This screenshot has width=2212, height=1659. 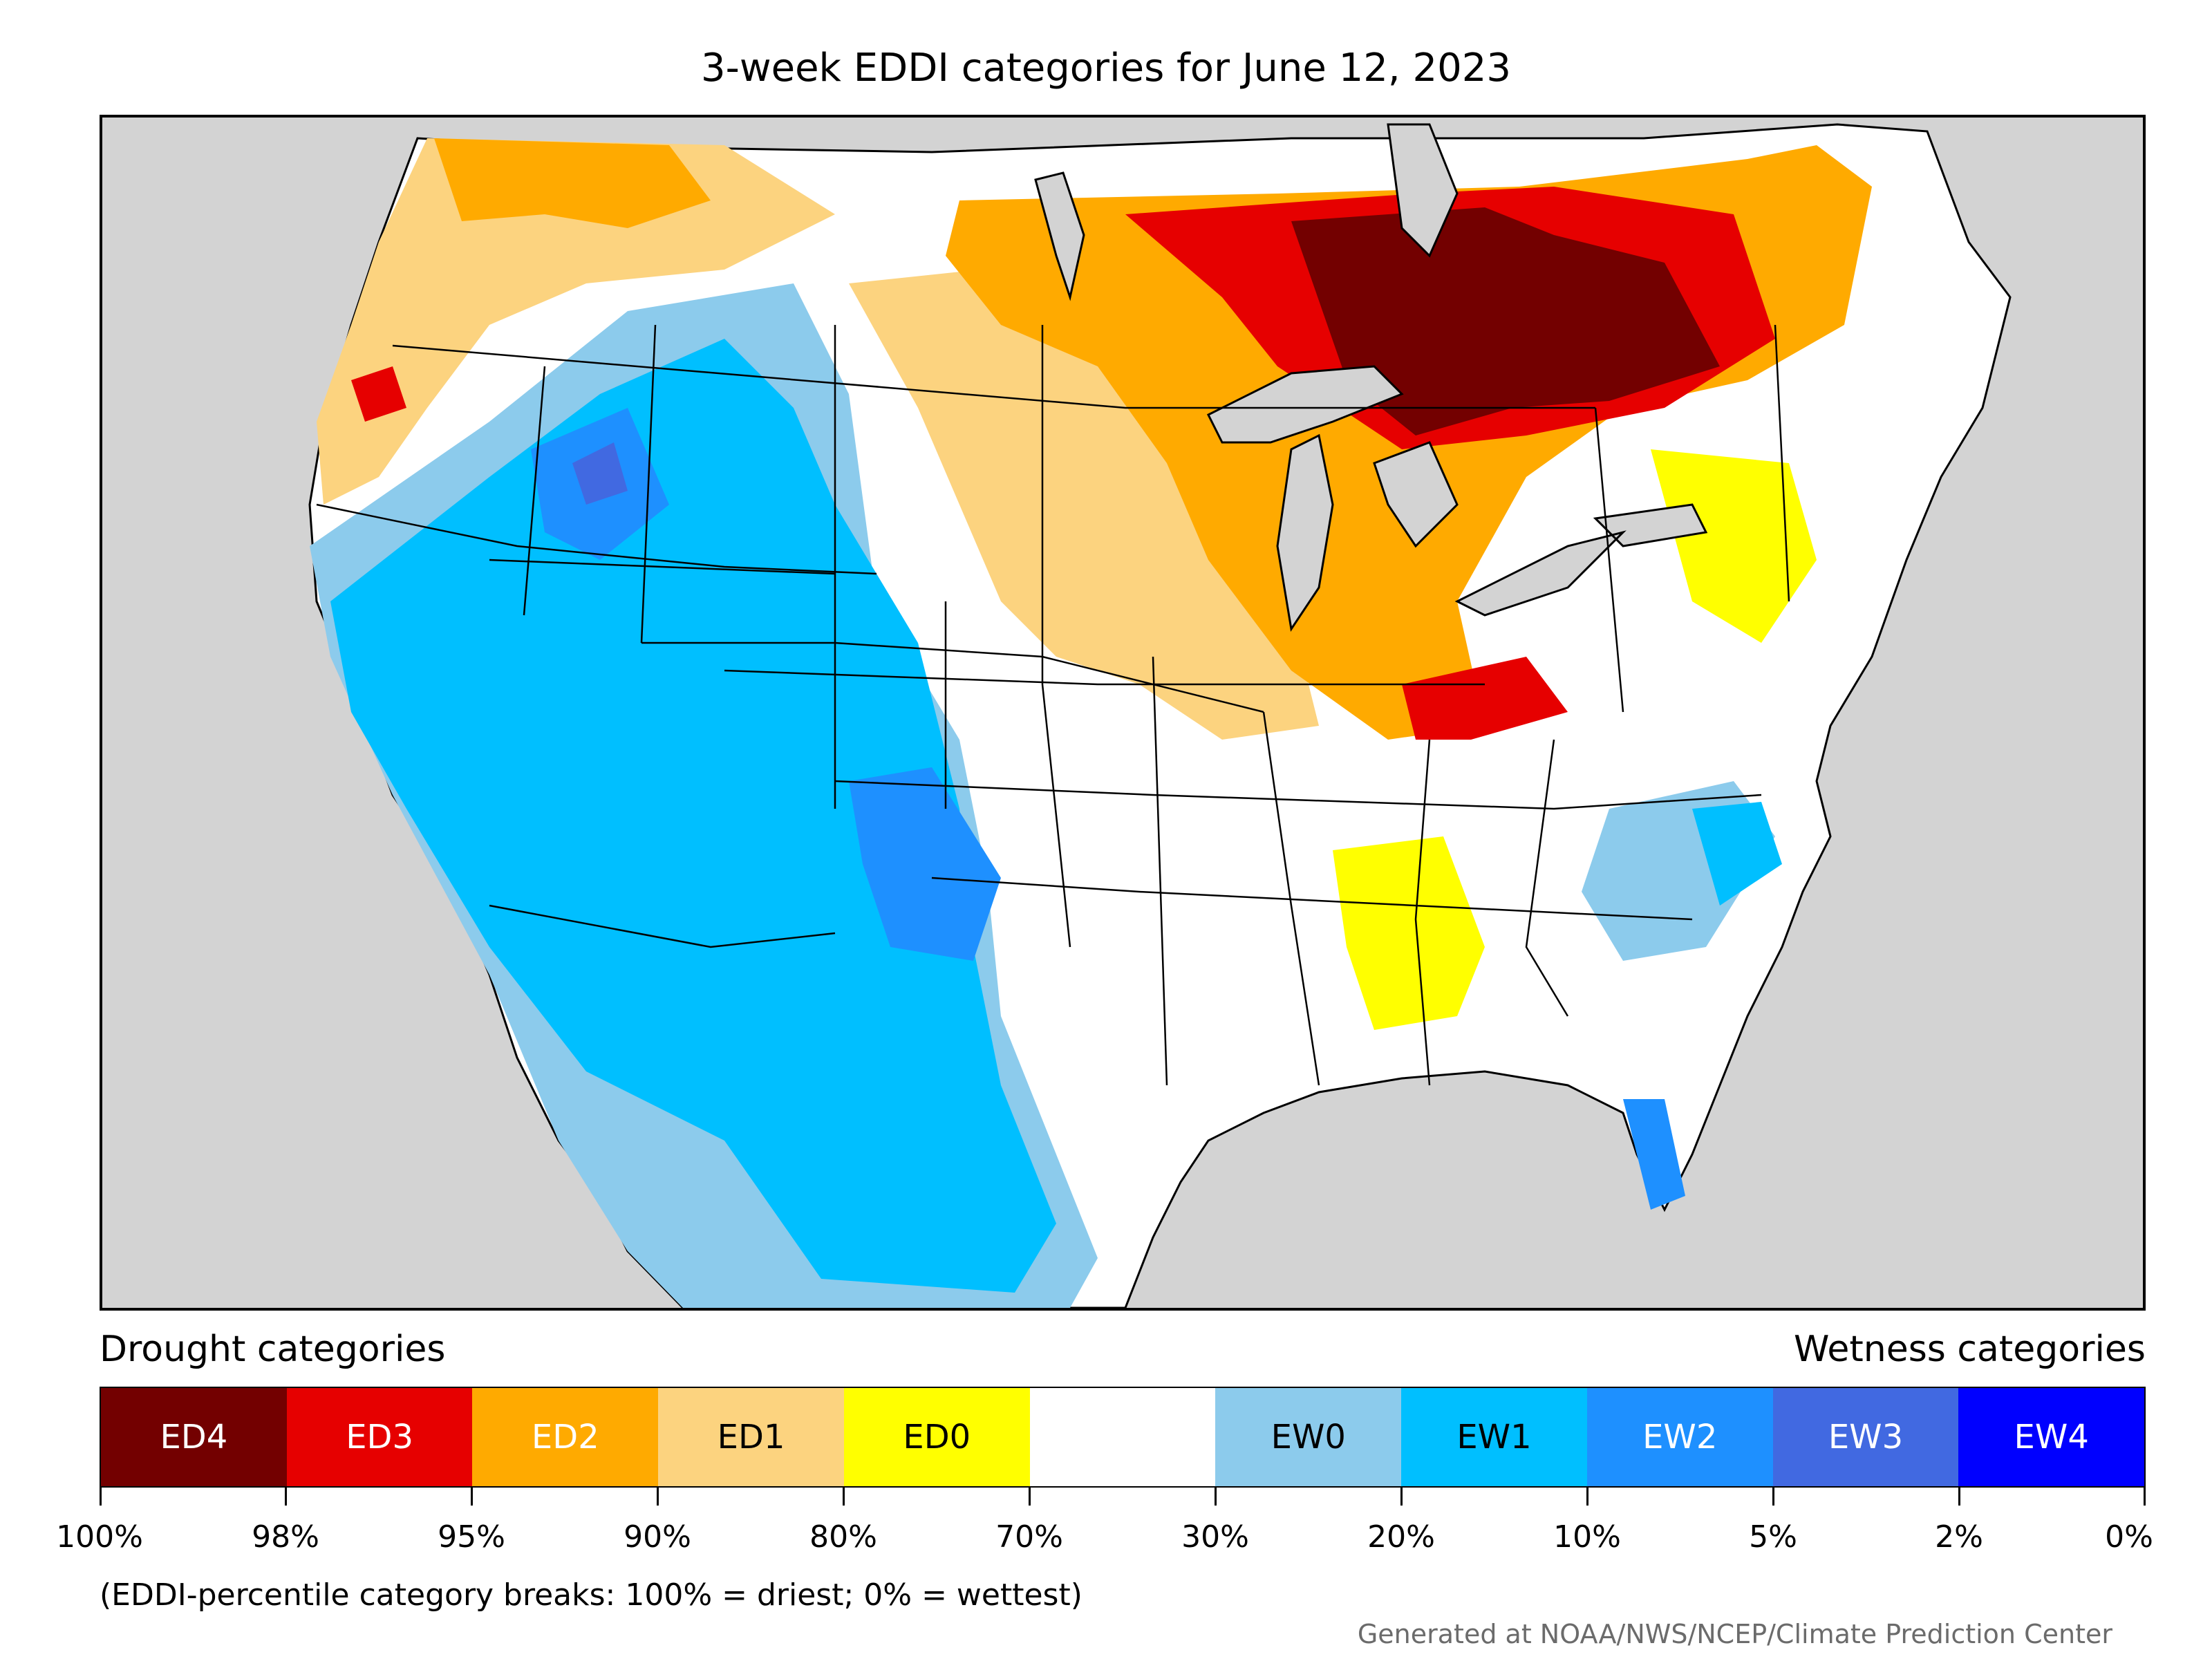 What do you see at coordinates (1654, 1154) in the screenshot?
I see `region-ew2-florida` at bounding box center [1654, 1154].